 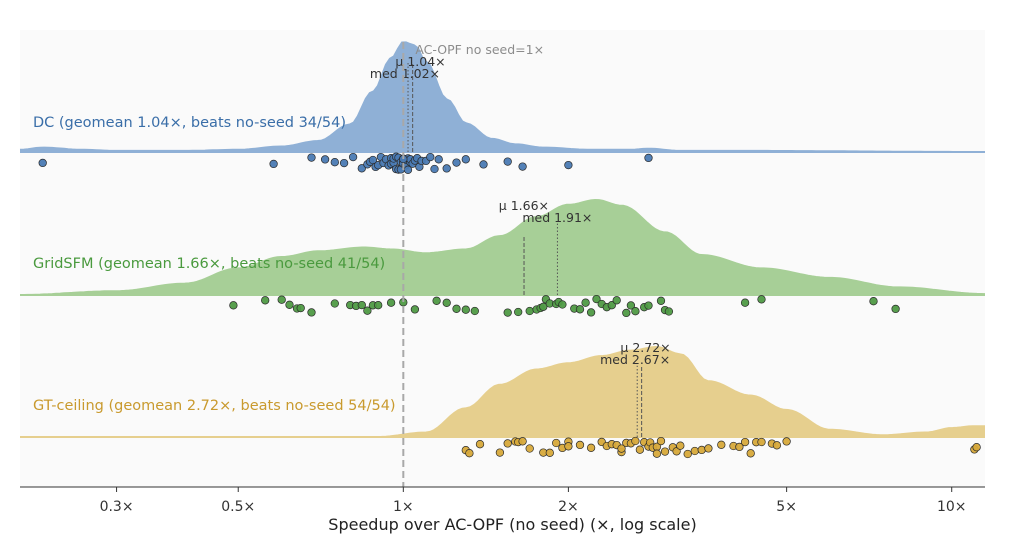 I want to click on series-label: DC (geomean 1.04×, beats no-seed 34/54), so click(x=189, y=123).